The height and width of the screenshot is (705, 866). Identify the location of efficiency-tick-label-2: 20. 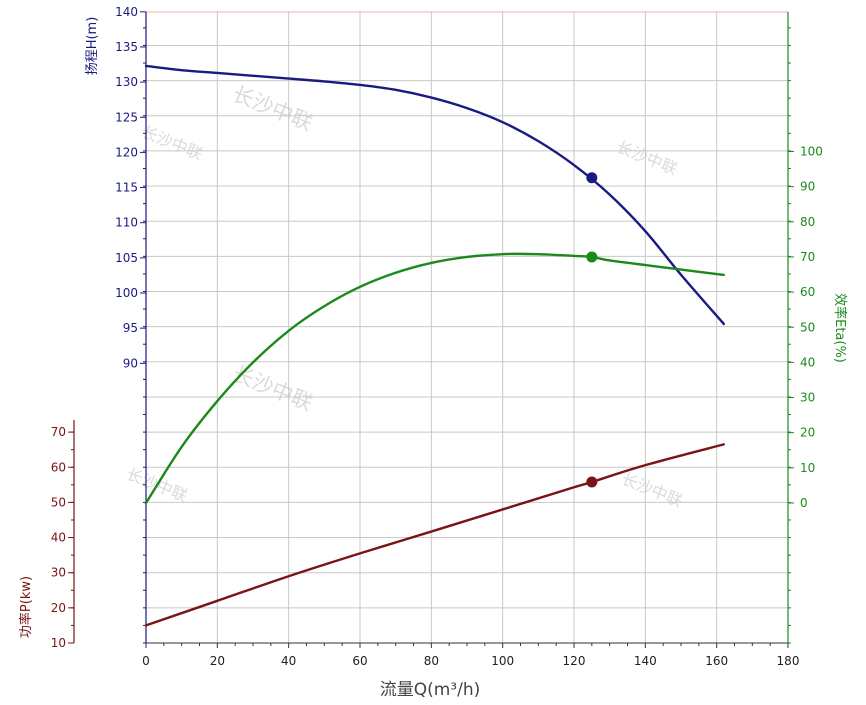
(807, 433).